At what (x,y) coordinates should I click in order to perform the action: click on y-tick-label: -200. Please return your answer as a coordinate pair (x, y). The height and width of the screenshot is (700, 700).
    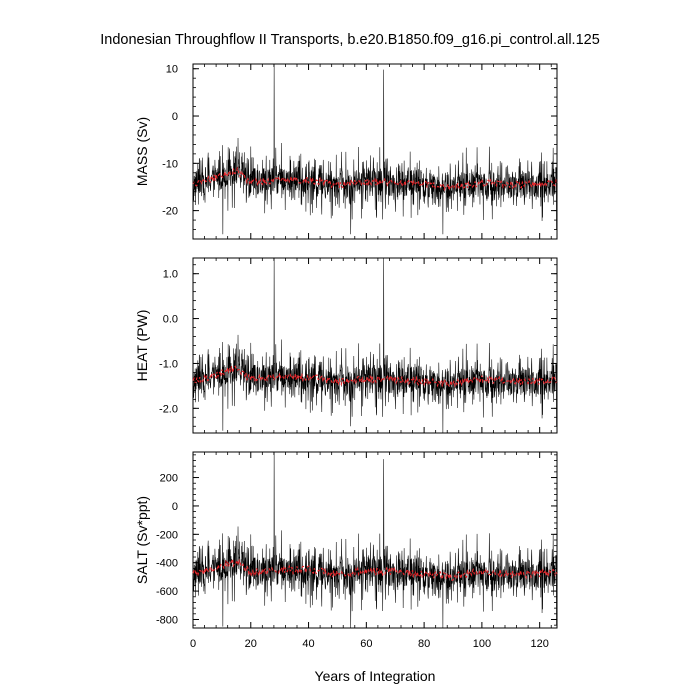
    Looking at the image, I should click on (167, 535).